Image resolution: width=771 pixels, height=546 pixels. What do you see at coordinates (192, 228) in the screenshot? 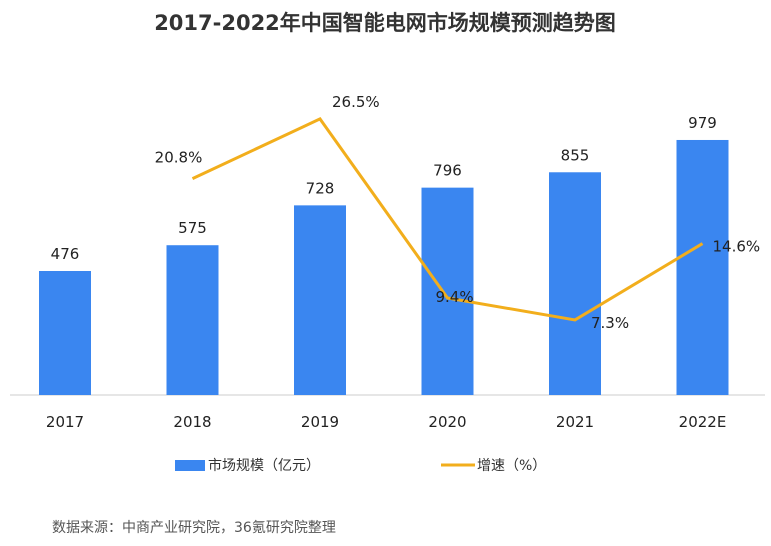
I see `bar-label-2018: 575` at bounding box center [192, 228].